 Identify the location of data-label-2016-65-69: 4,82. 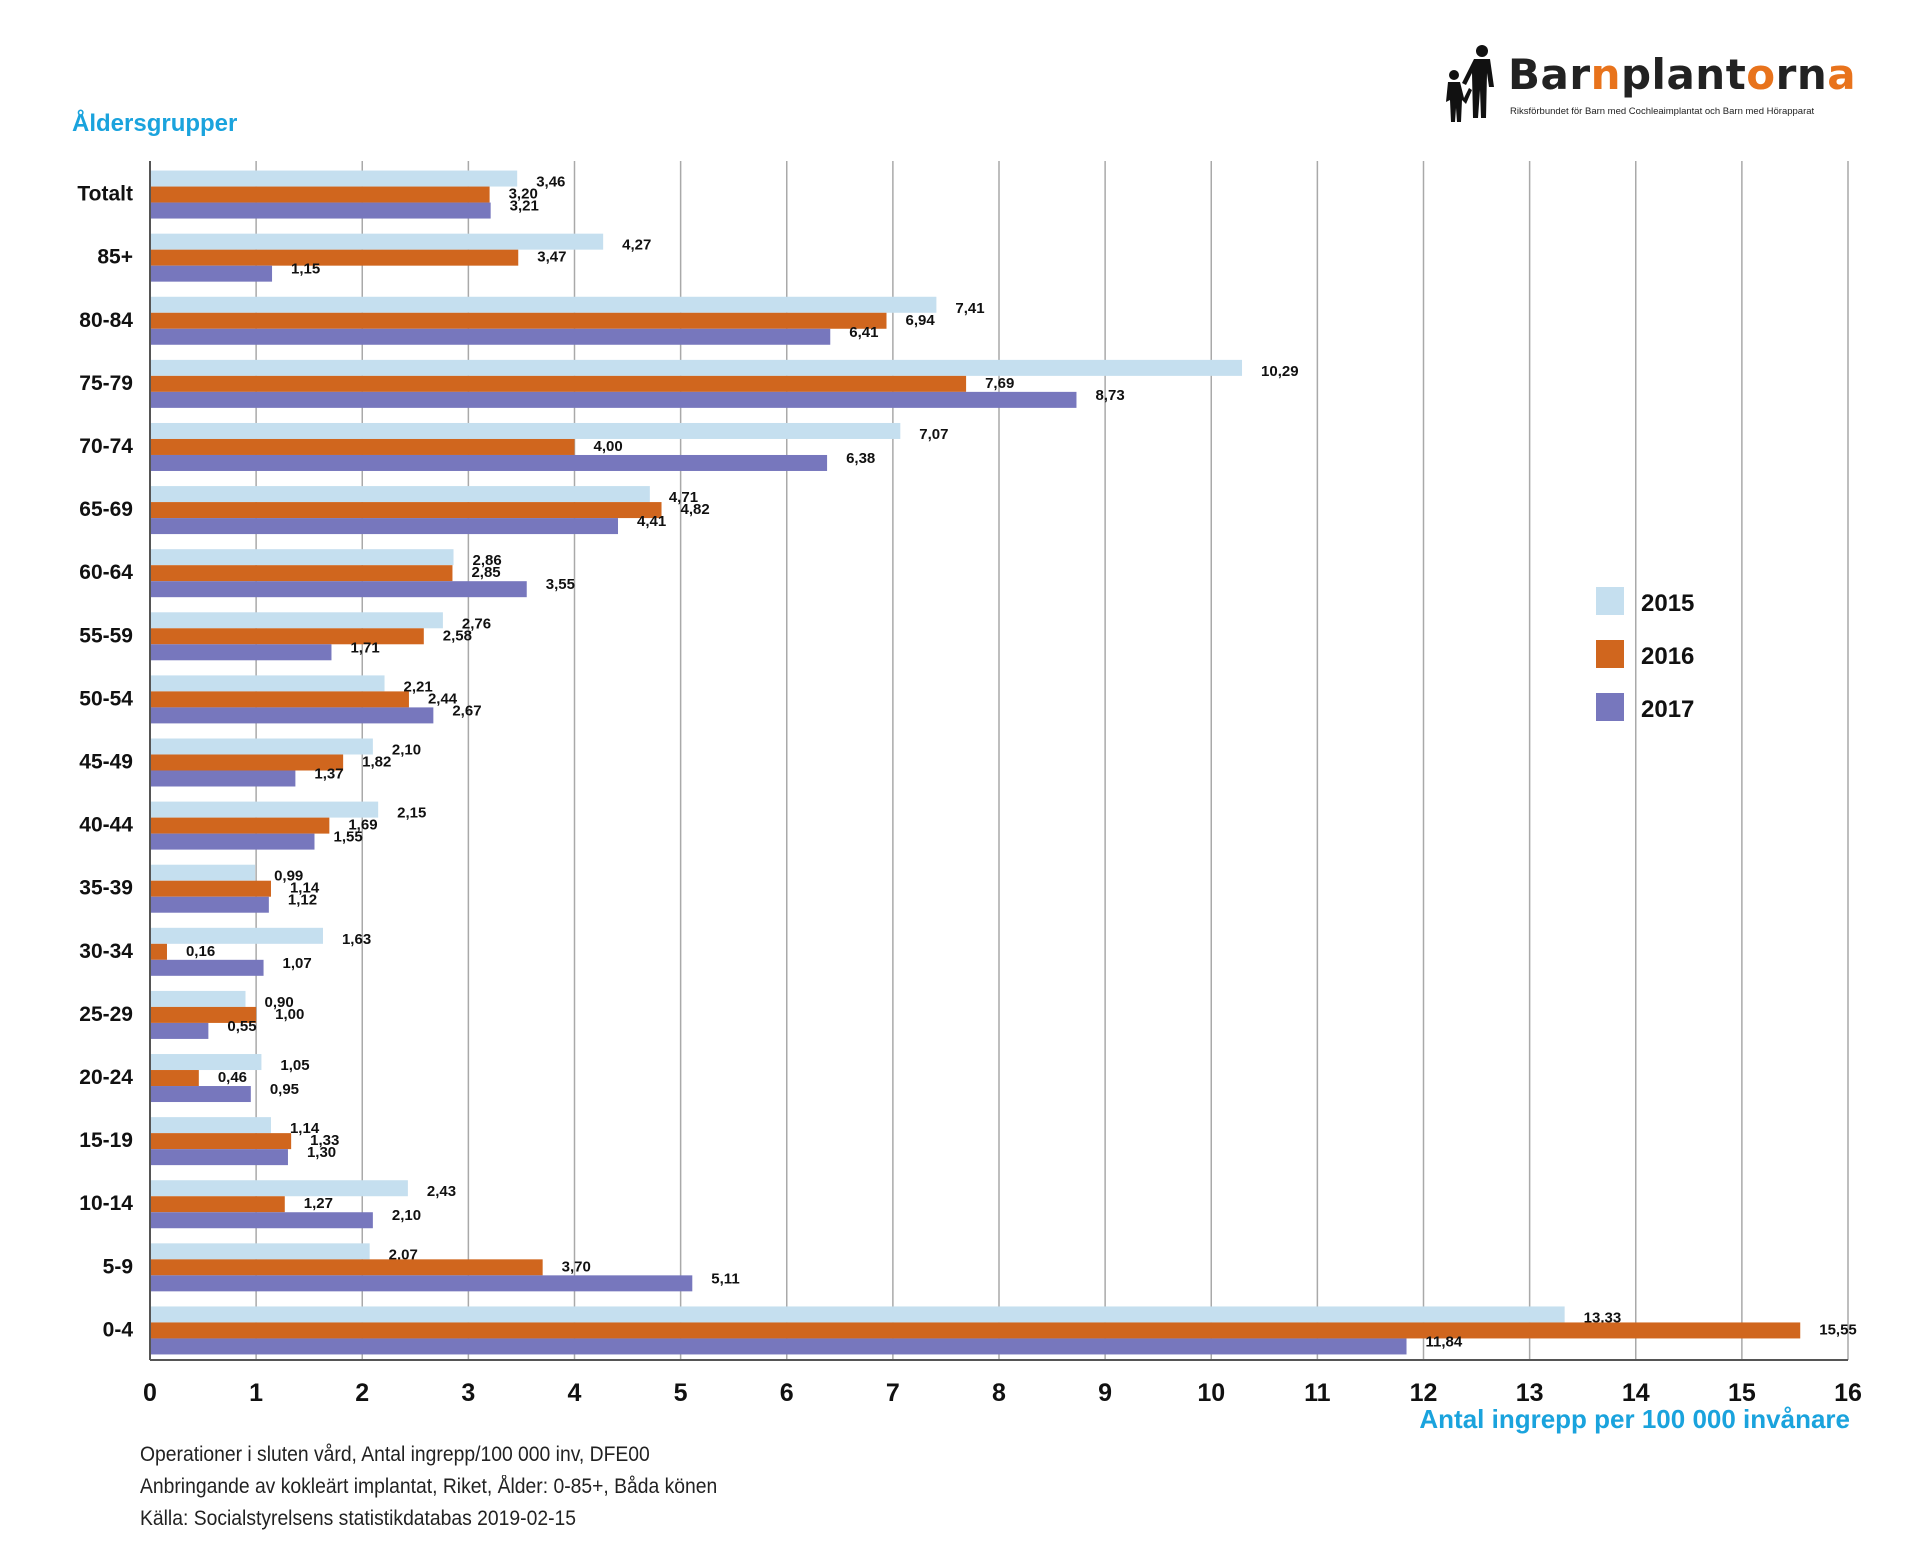
(695, 509).